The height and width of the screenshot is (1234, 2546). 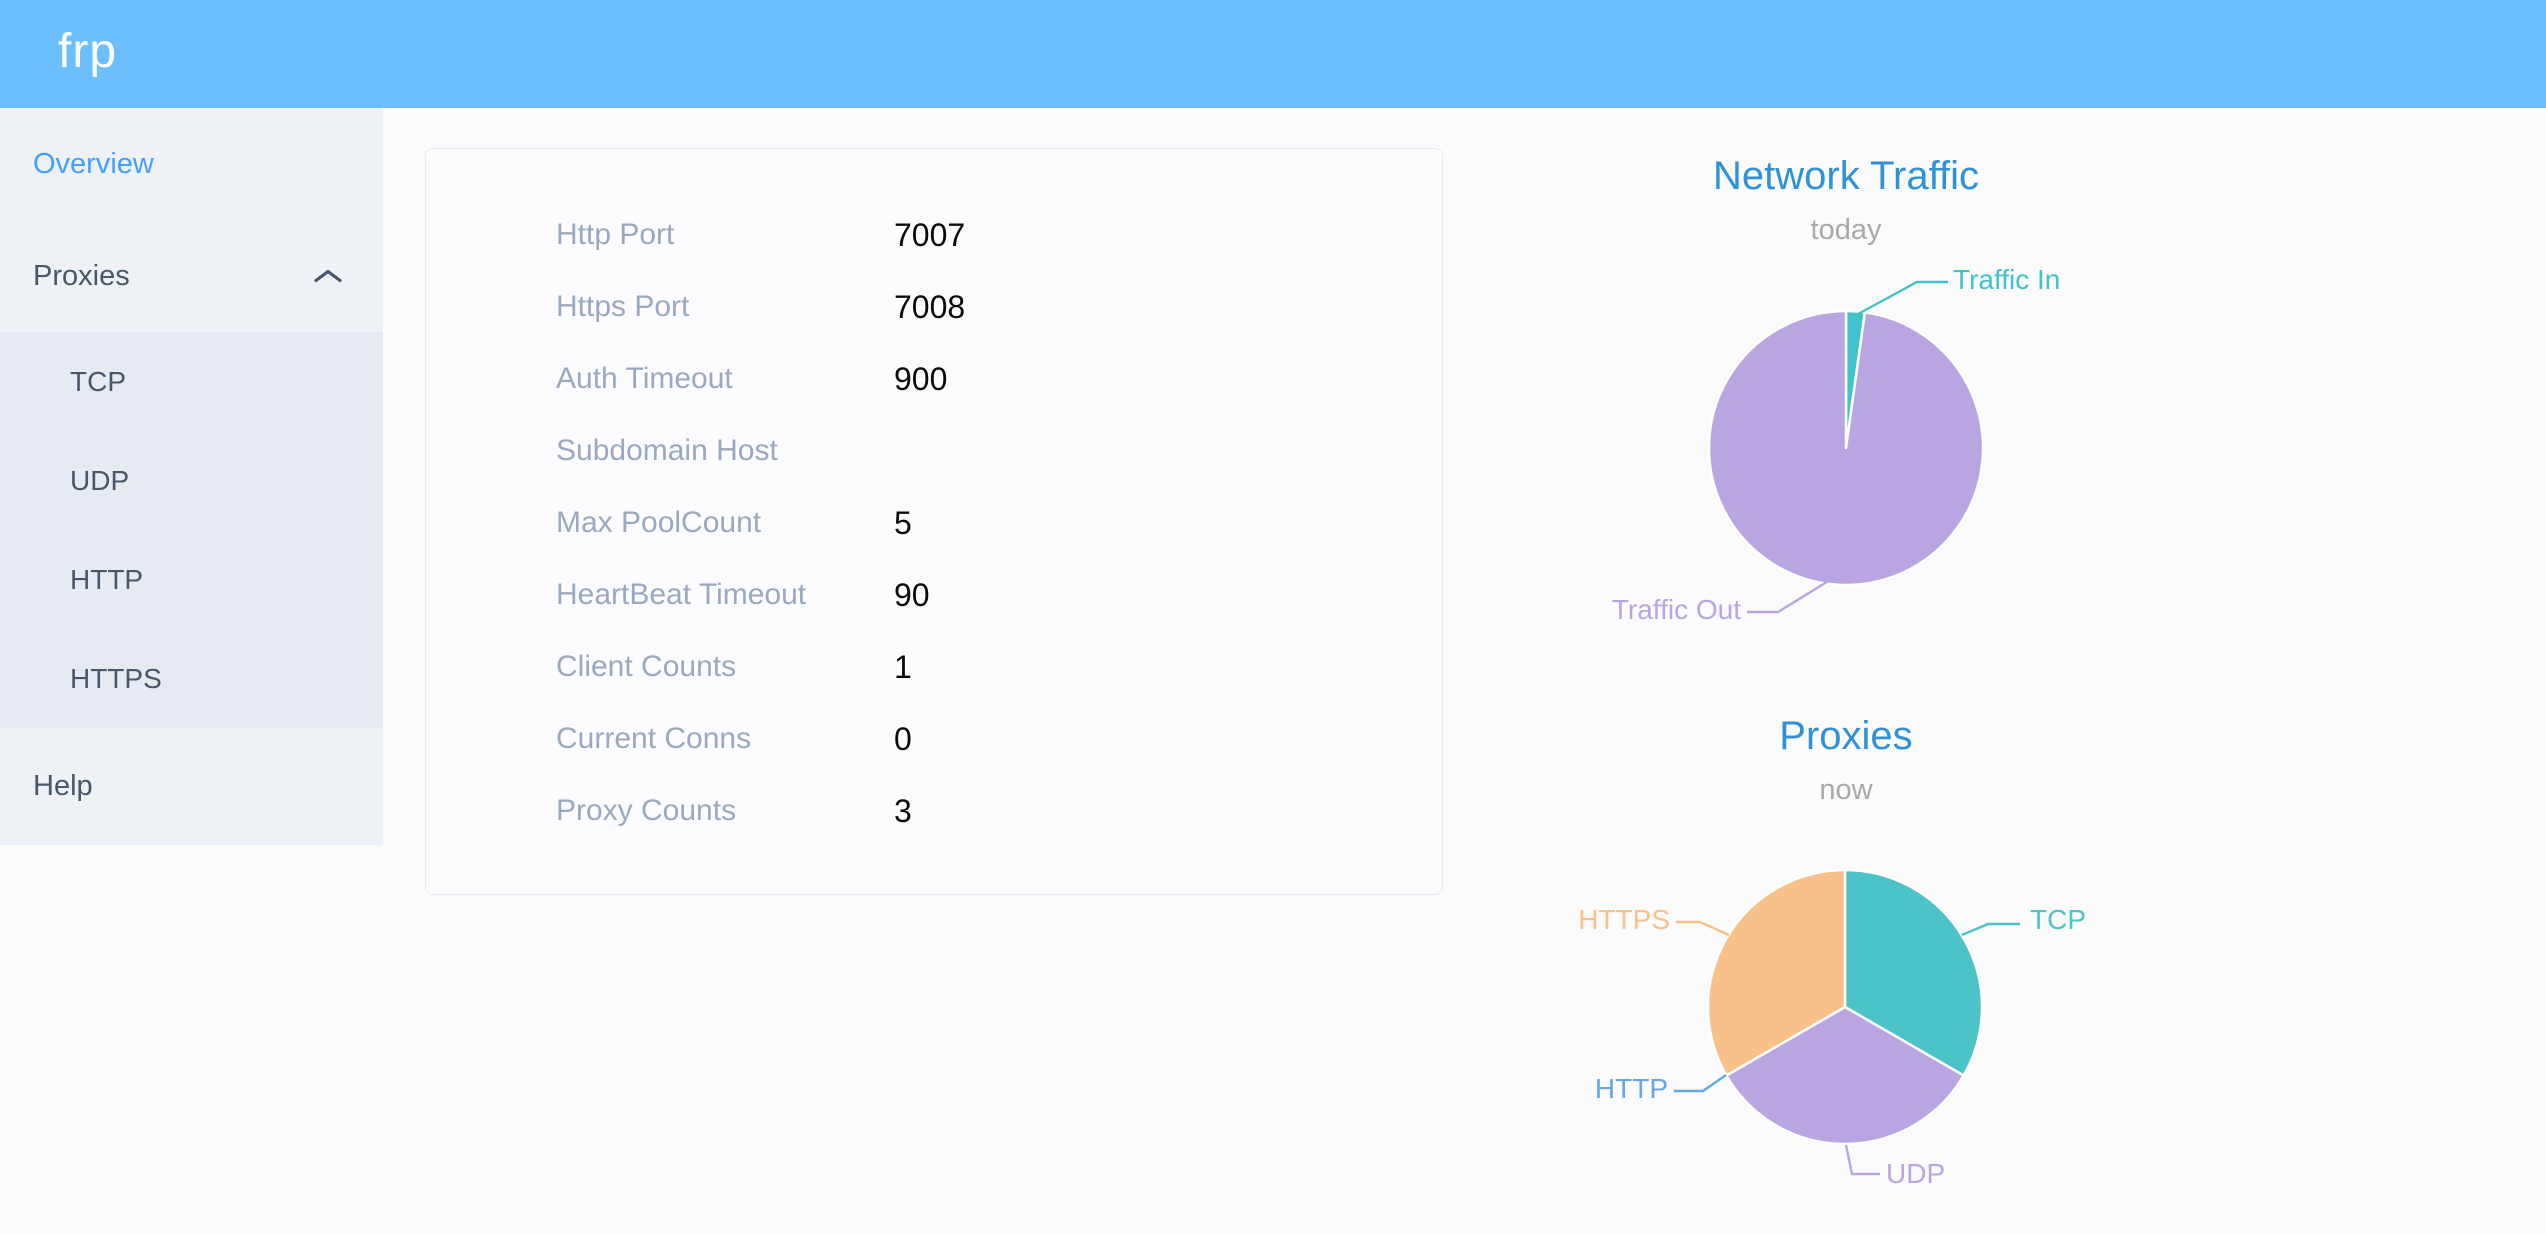 I want to click on info-label: Client Counts, so click(x=646, y=666).